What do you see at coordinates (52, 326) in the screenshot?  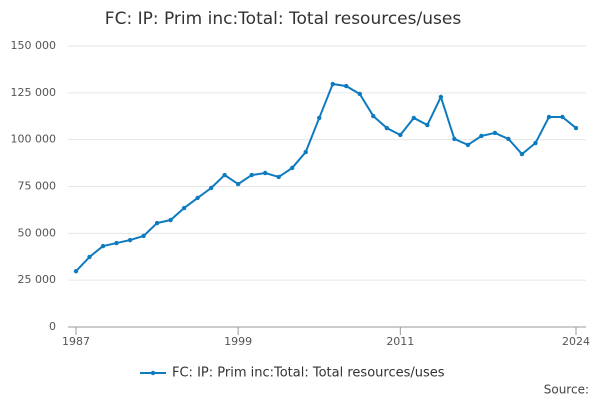 I see `y-tick-label: 0` at bounding box center [52, 326].